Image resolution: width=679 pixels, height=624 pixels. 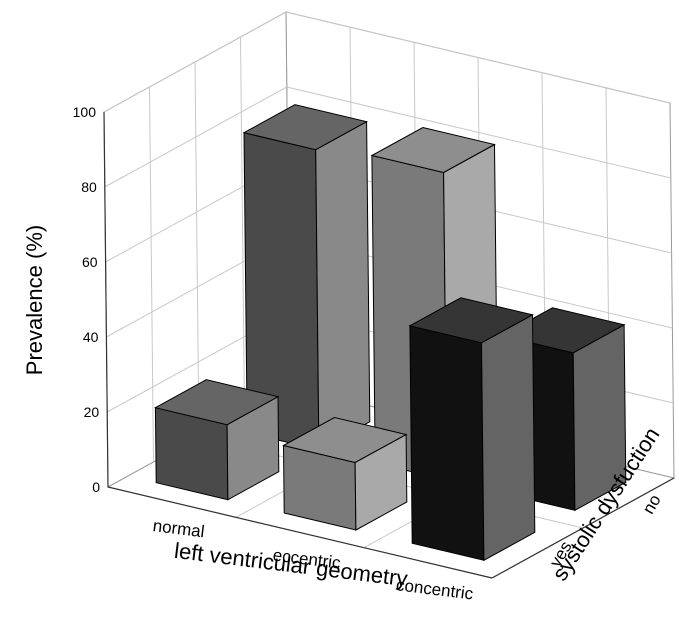 What do you see at coordinates (91, 337) in the screenshot?
I see `y-tick-label: 40` at bounding box center [91, 337].